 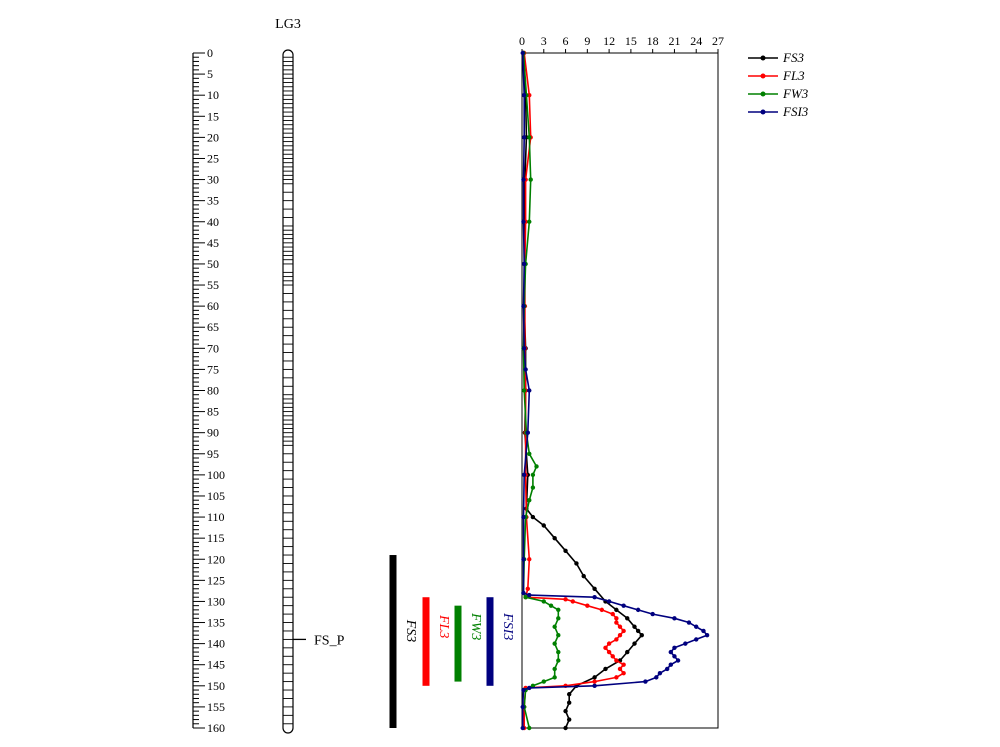 I want to click on series-line-fs3, so click(x=582, y=390).